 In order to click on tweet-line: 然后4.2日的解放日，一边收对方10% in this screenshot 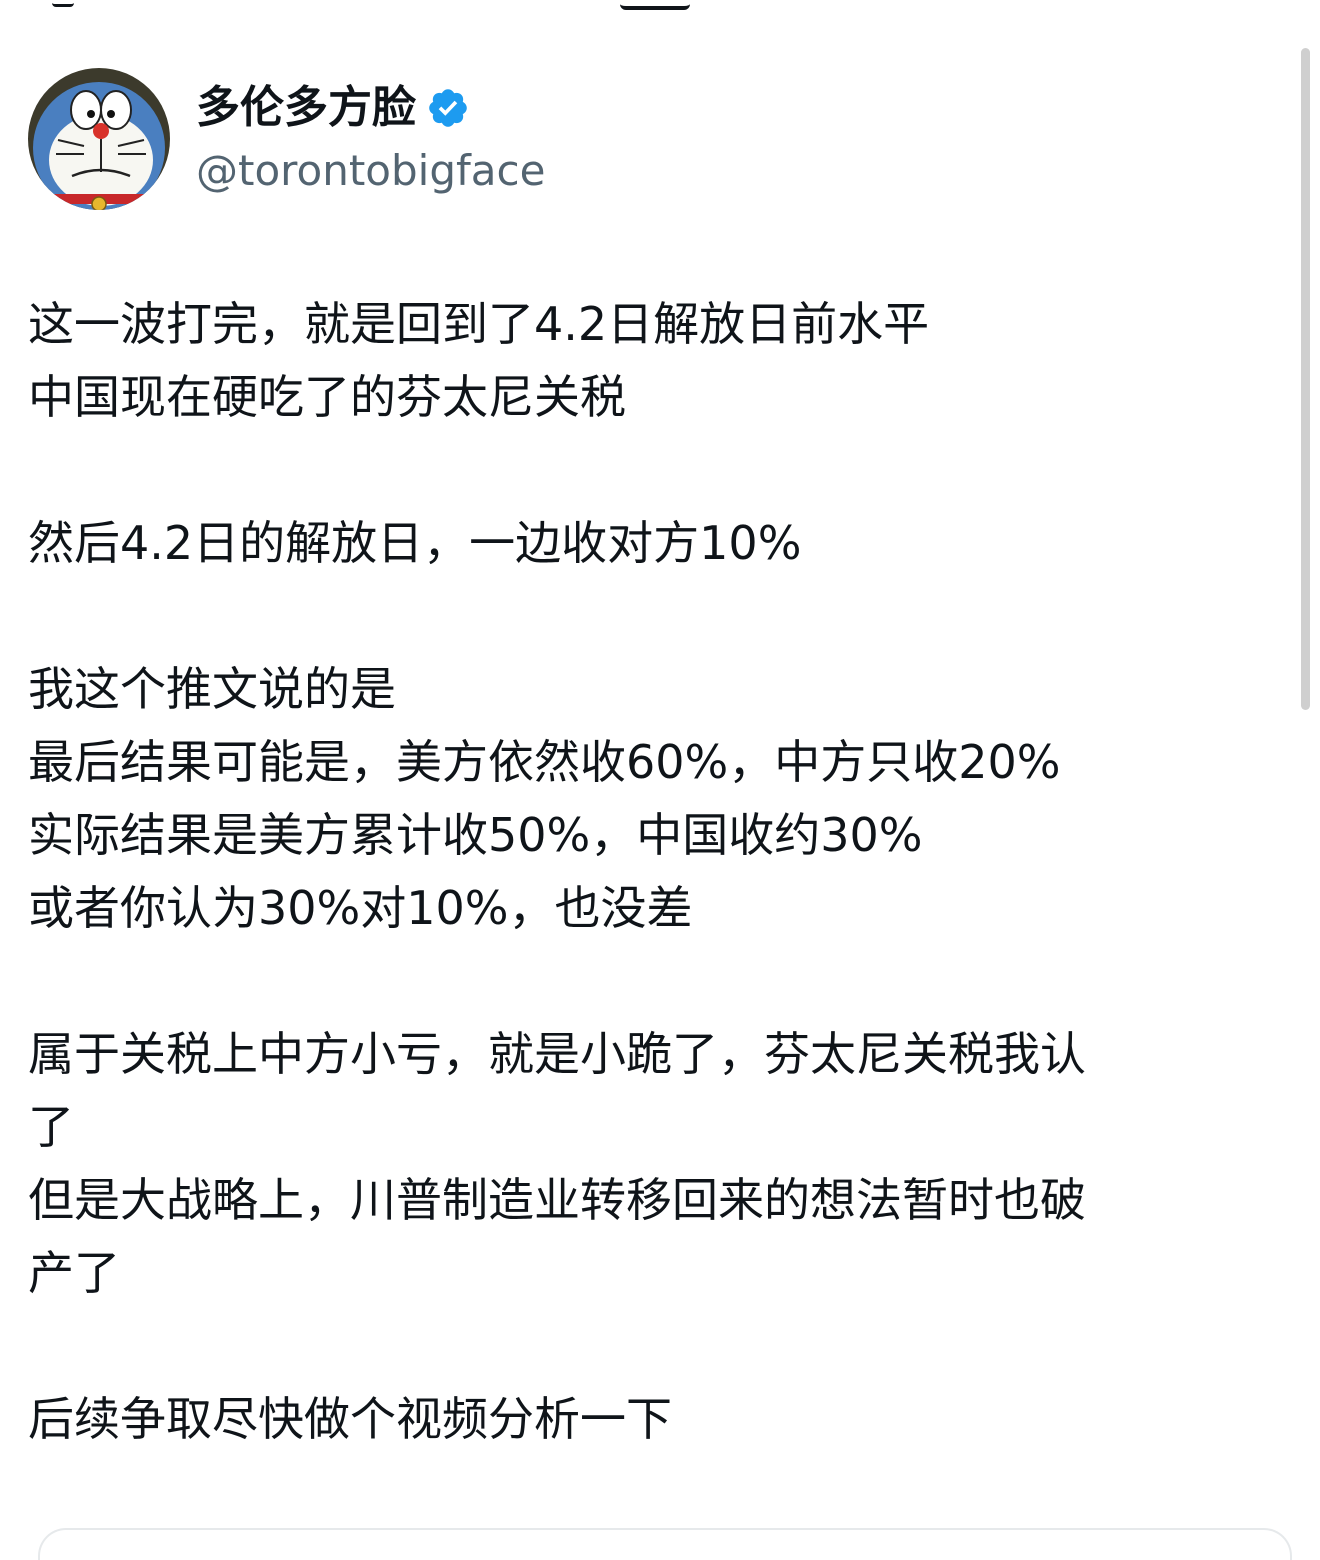, I will do `click(415, 543)`.